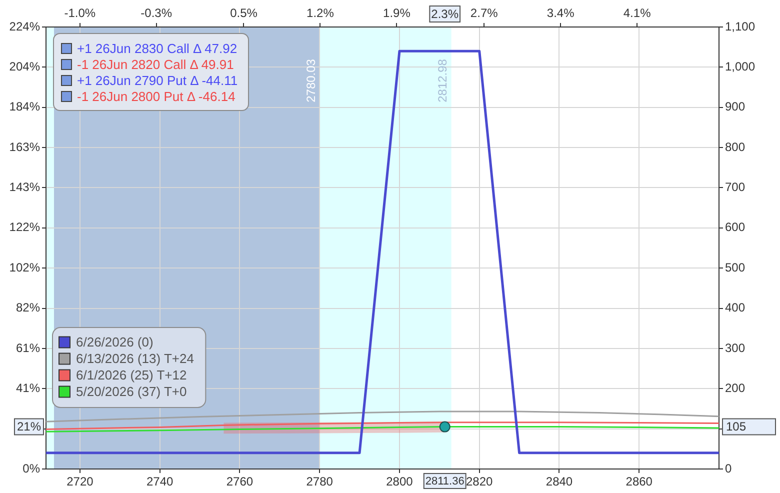 The height and width of the screenshot is (493, 780). Describe the element at coordinates (24, 107) in the screenshot. I see `y-tick-label: 184%` at that location.